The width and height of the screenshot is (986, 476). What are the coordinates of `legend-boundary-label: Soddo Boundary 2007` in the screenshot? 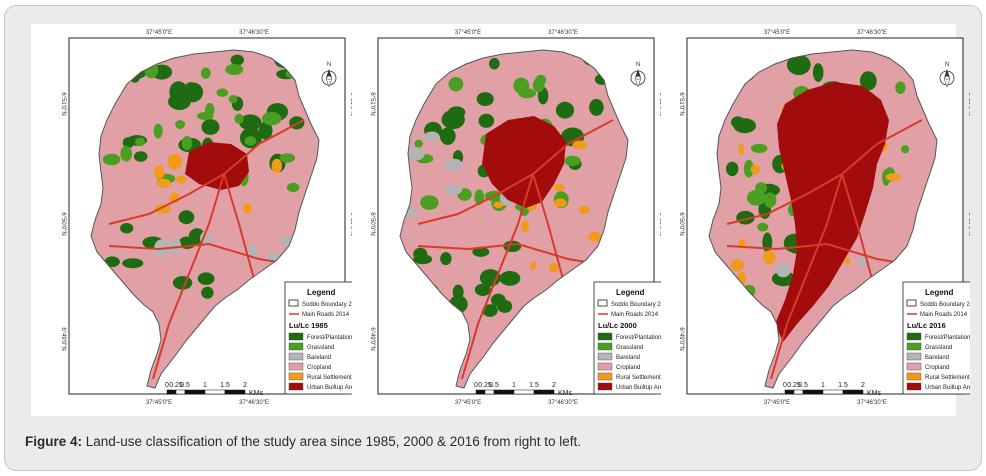 It's located at (636, 305).